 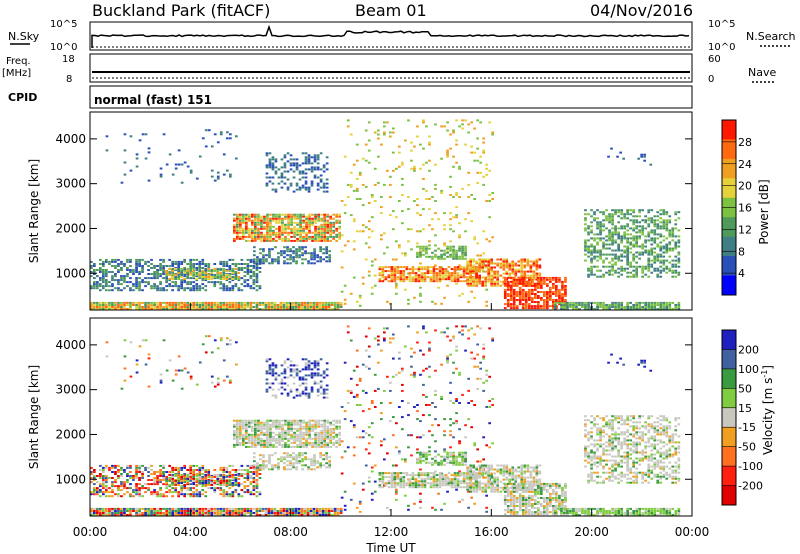 What do you see at coordinates (721, 47) in the screenshot?
I see `nsearch-tick-bottom: 10^0` at bounding box center [721, 47].